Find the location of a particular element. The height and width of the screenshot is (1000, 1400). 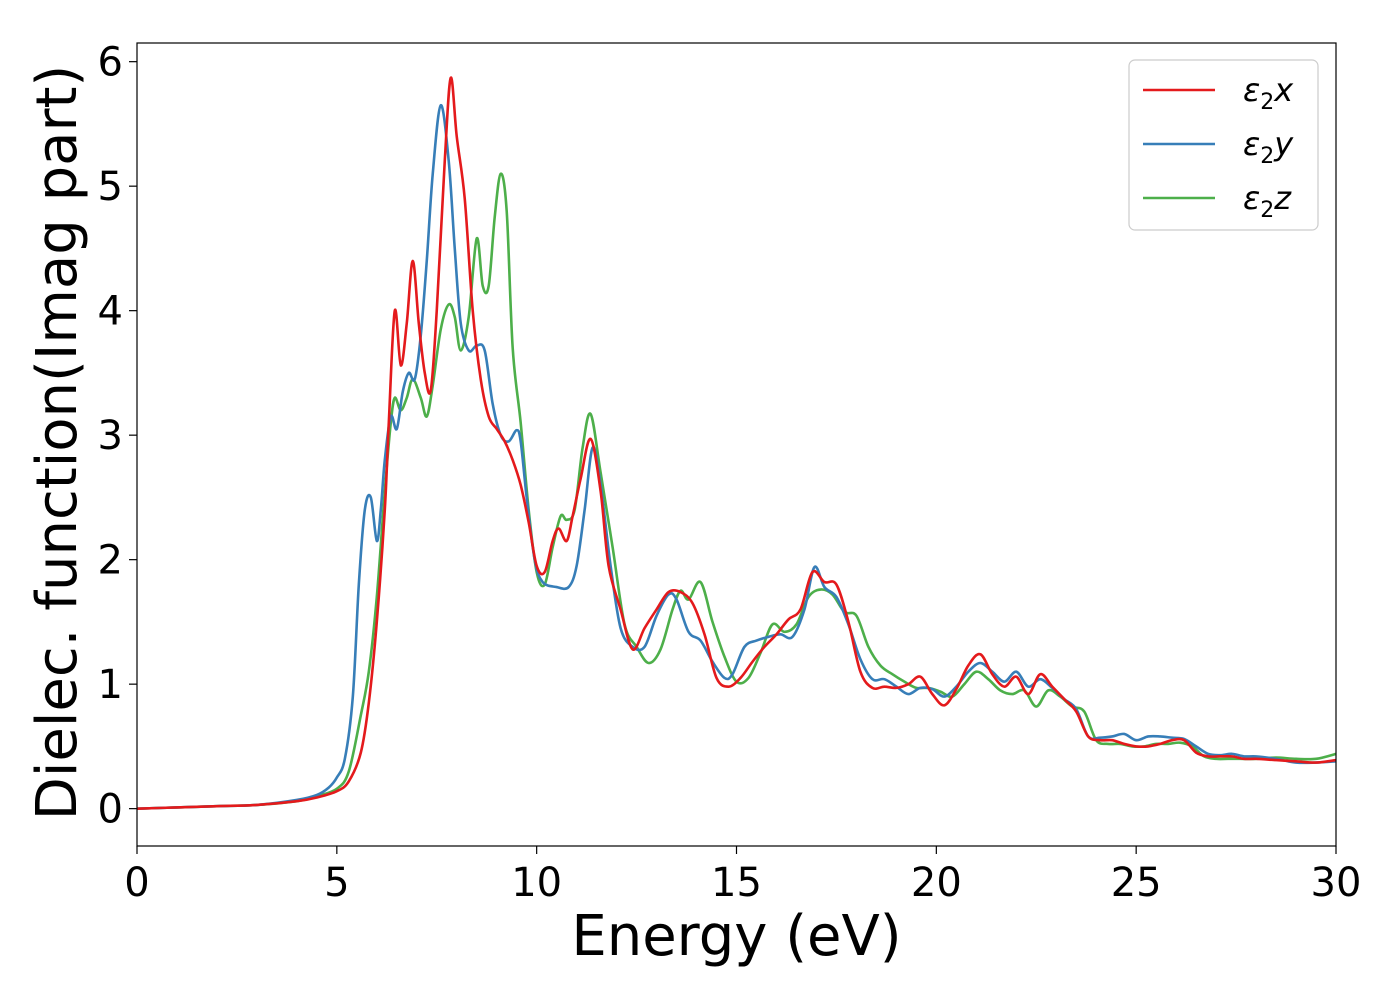

x-tick-label: 20 is located at coordinates (936, 883).